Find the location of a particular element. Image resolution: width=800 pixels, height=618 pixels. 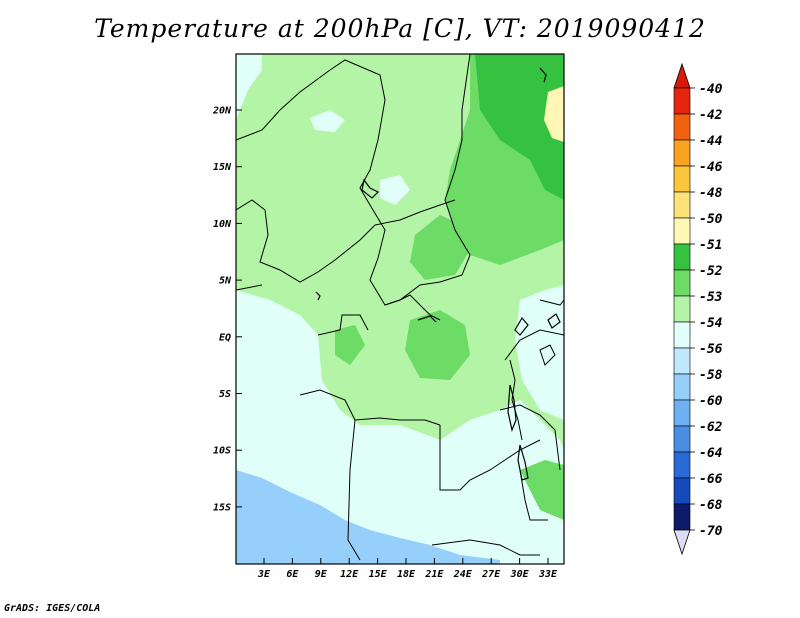

lon-tick-label: 18E is located at coordinates (406, 574).